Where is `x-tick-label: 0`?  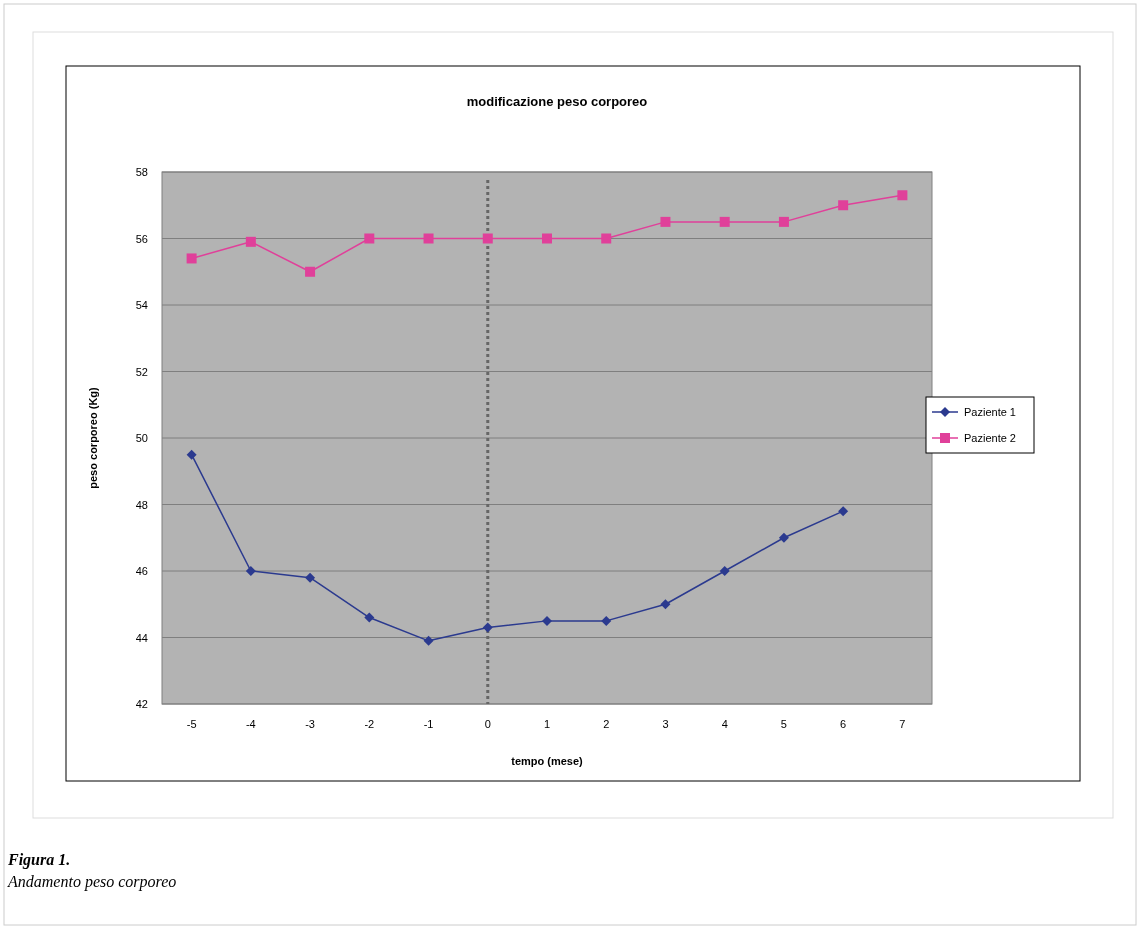 x-tick-label: 0 is located at coordinates (487, 724).